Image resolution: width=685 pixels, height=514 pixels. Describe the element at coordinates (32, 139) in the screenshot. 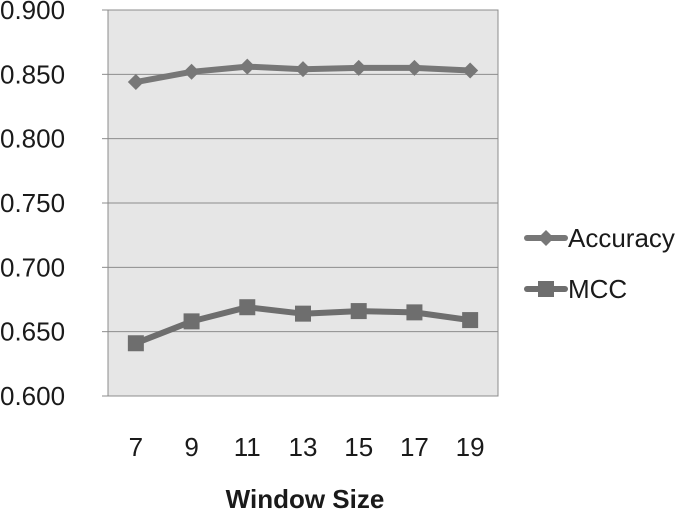

I see `y-tick-label: 0.800` at that location.